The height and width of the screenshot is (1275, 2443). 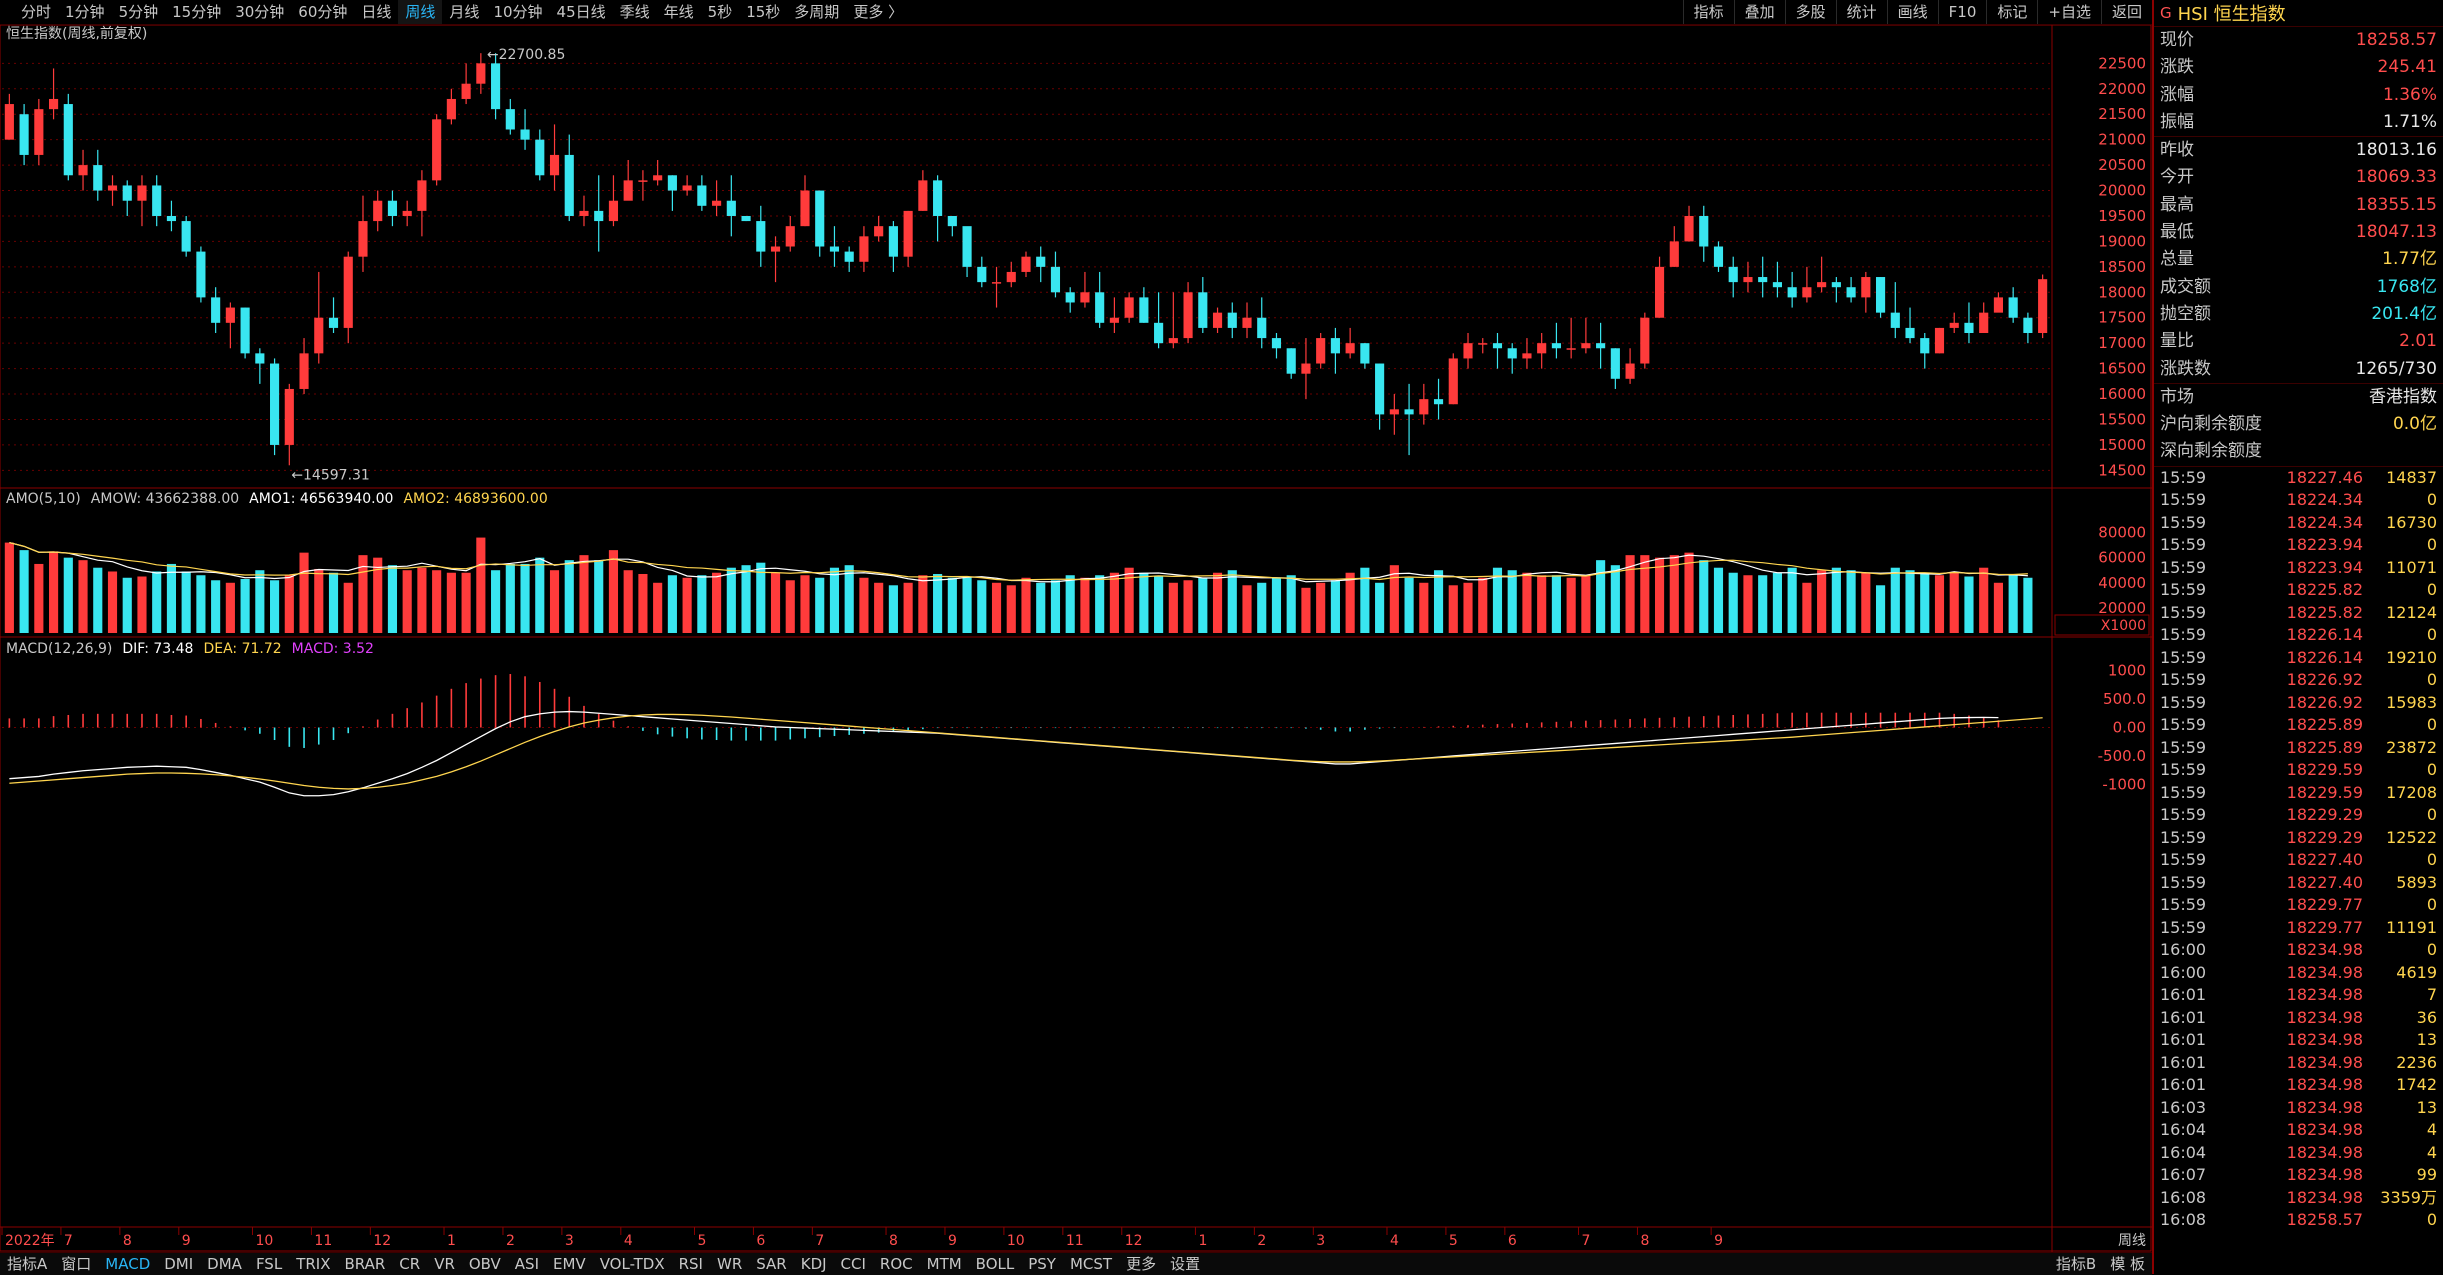 What do you see at coordinates (896, 1264) in the screenshot?
I see `indicator-tab-19: ROC` at bounding box center [896, 1264].